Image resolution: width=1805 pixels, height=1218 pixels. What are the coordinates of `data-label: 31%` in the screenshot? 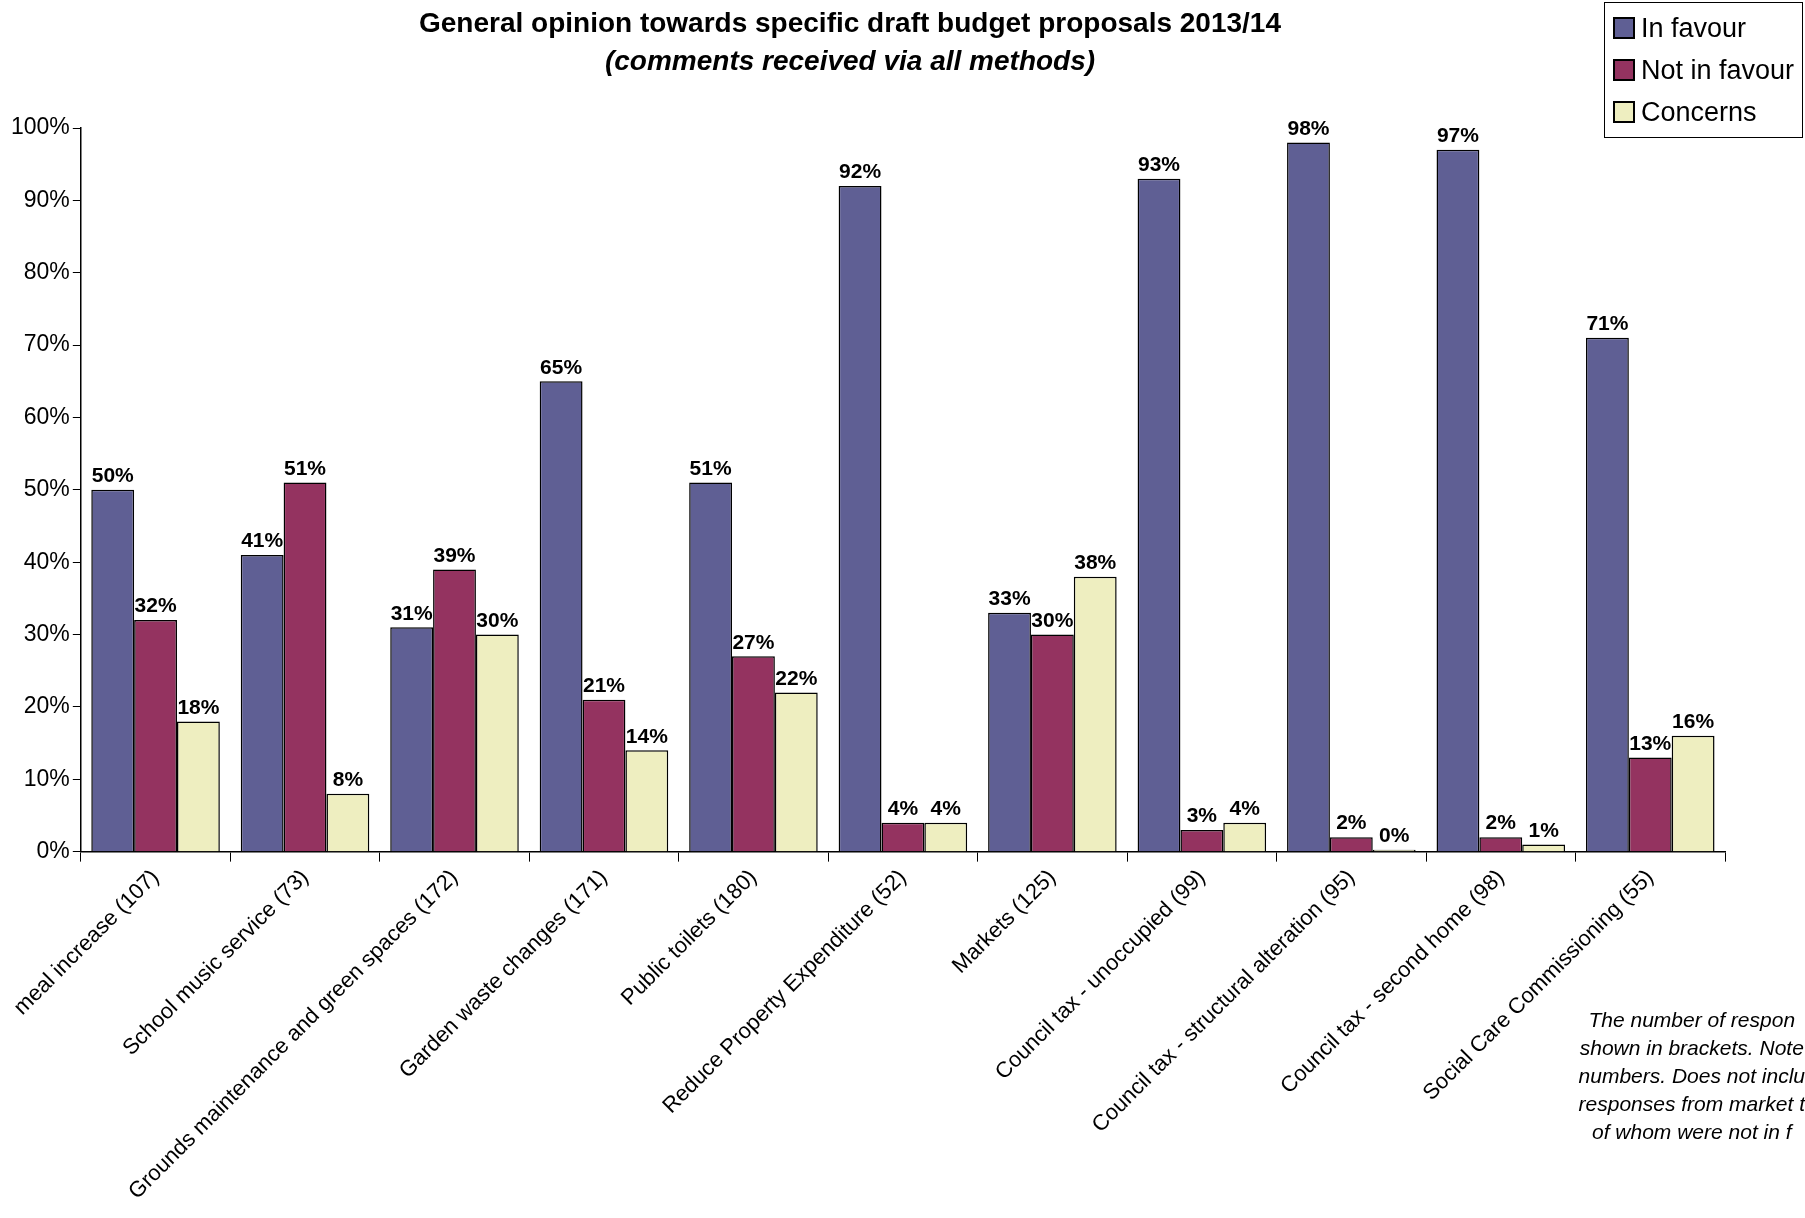 It's located at (411, 612).